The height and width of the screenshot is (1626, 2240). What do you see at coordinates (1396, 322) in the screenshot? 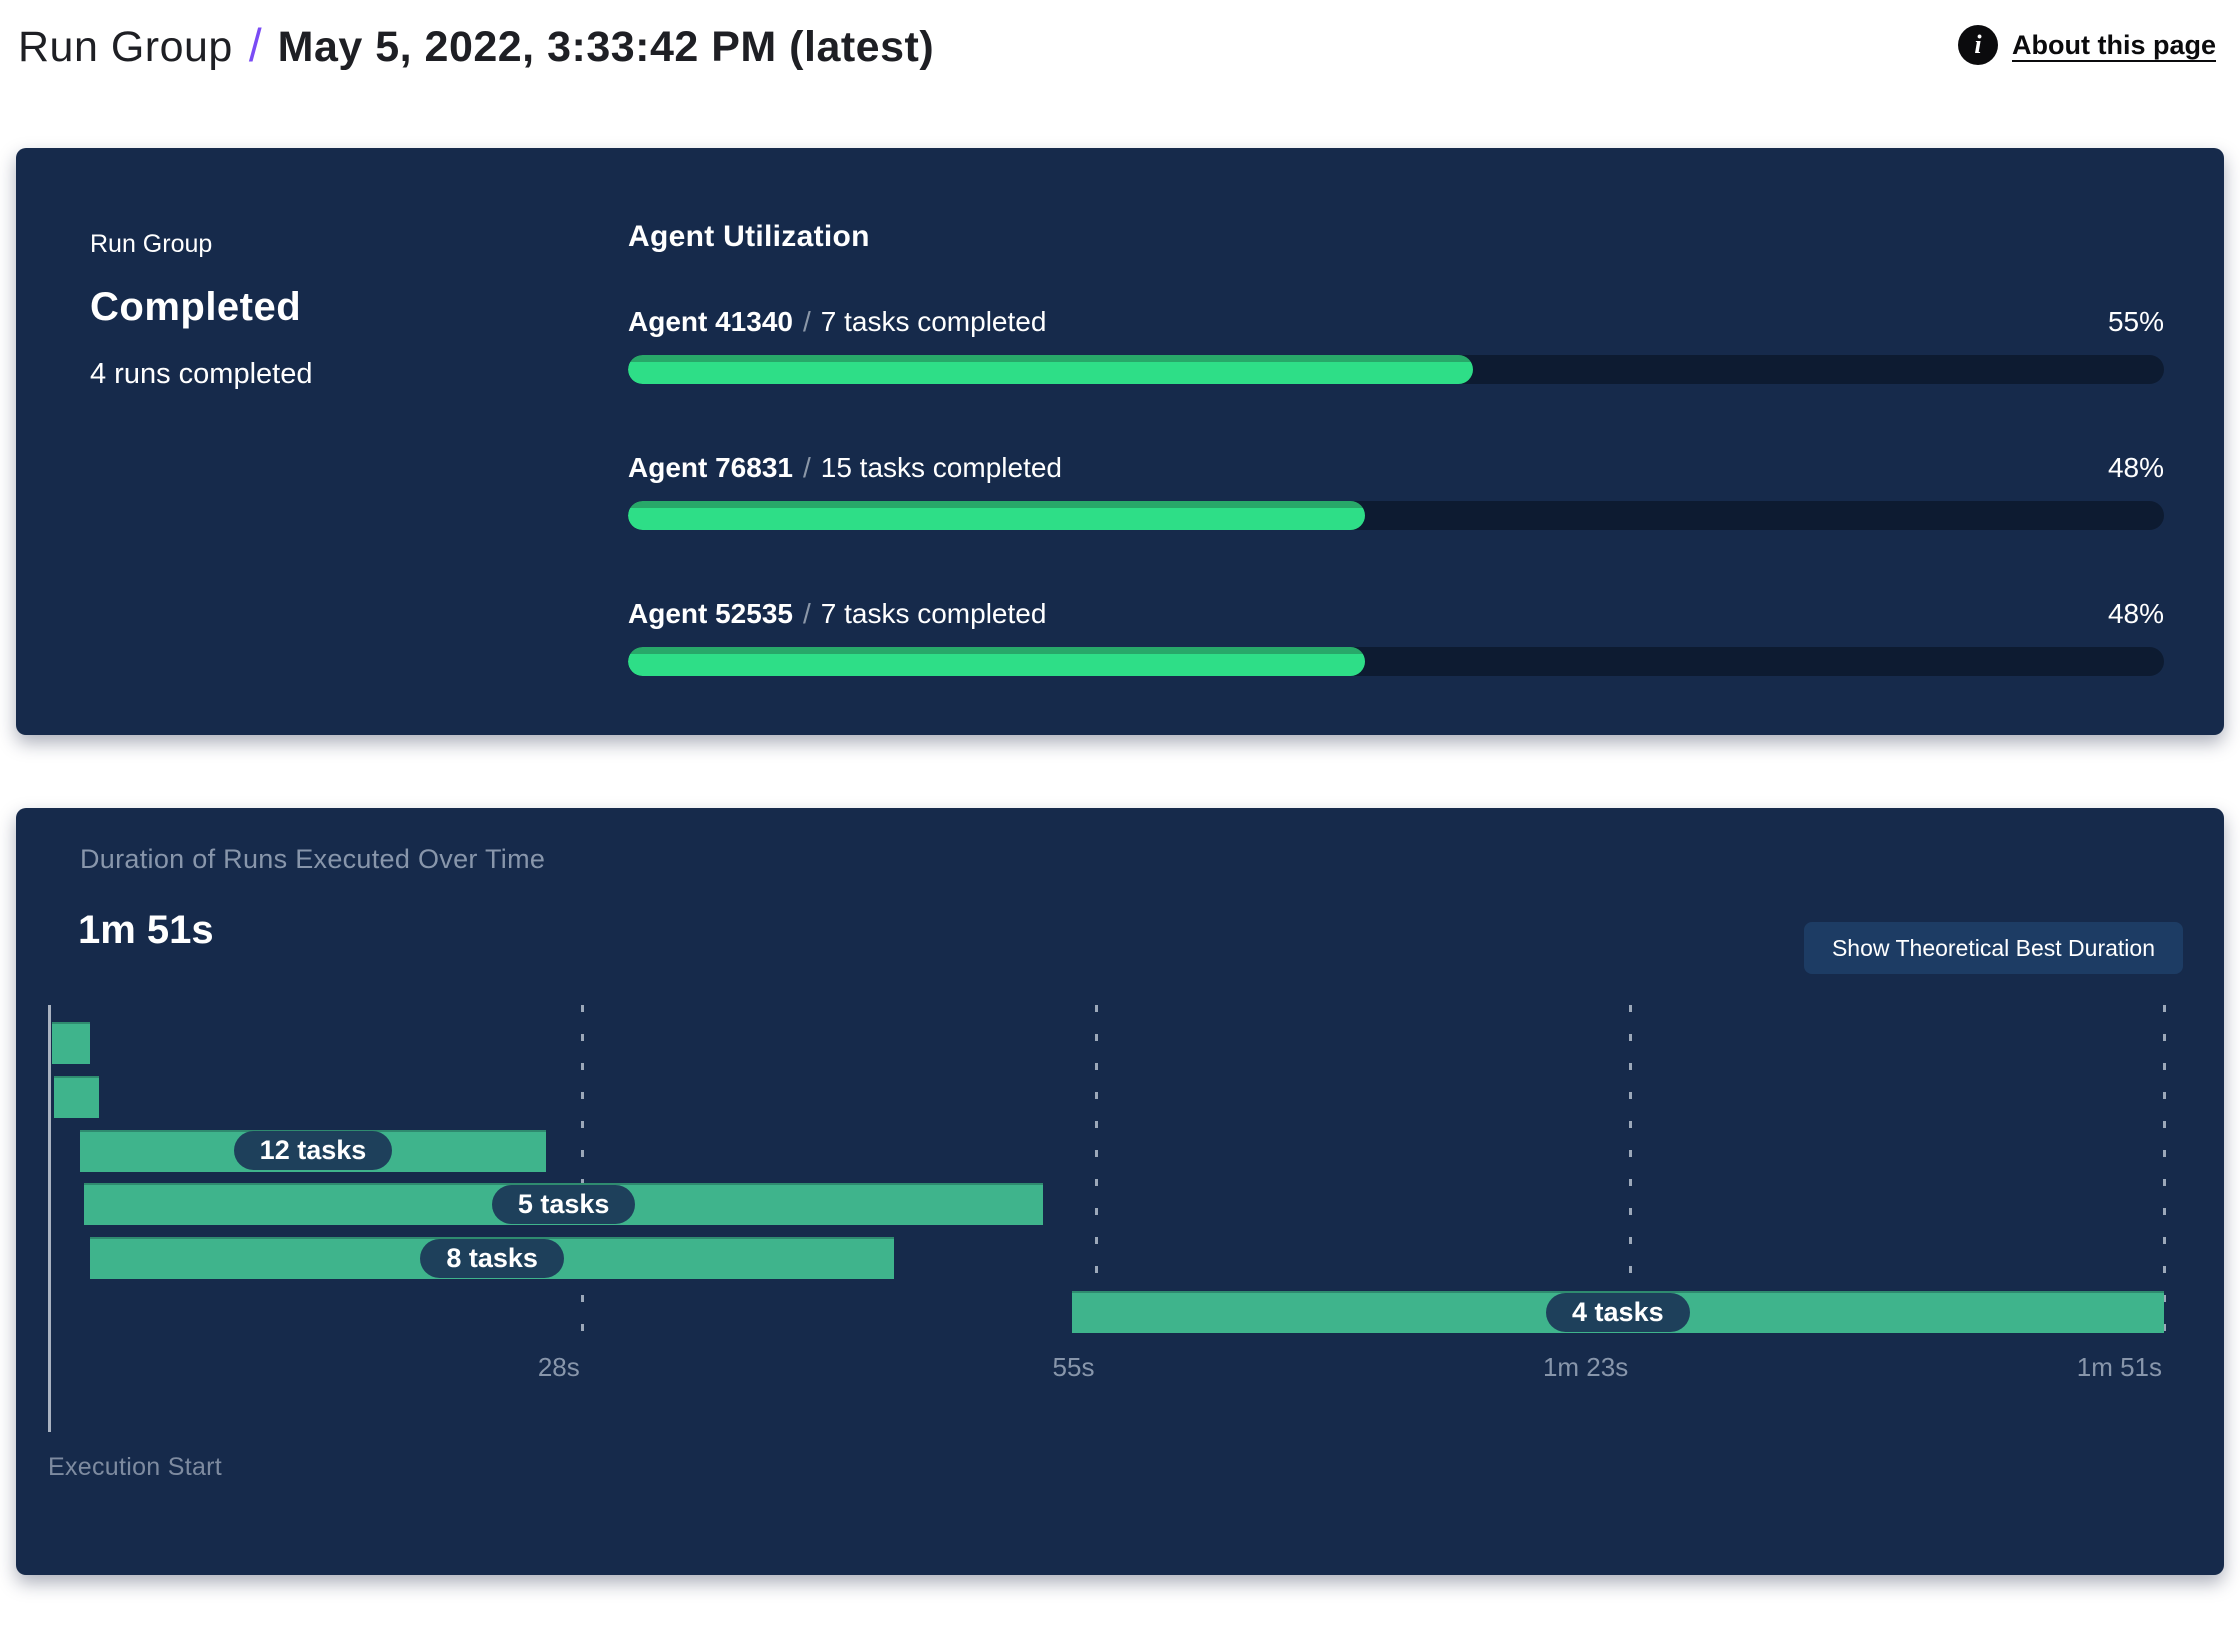
I see `agent-row-labels: Agent 41340 / 7 tasks completed 55%` at bounding box center [1396, 322].